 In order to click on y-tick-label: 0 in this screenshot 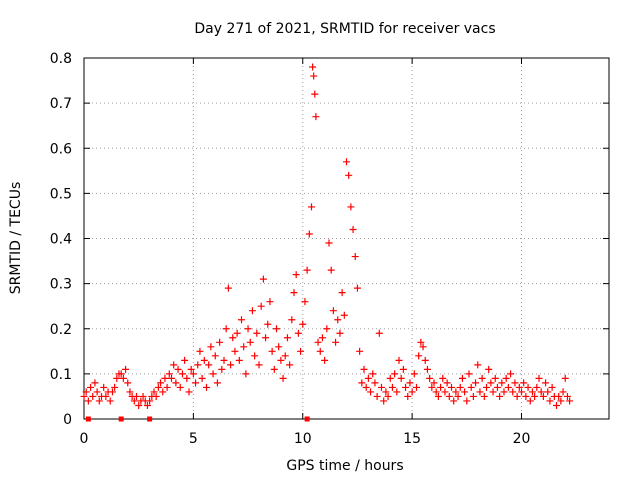, I will do `click(67, 420)`.